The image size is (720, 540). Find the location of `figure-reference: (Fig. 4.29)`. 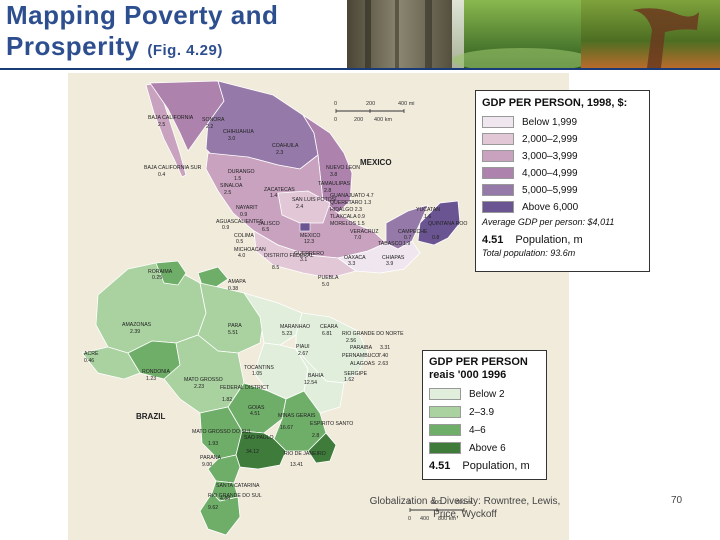

figure-reference: (Fig. 4.29) is located at coordinates (185, 50).